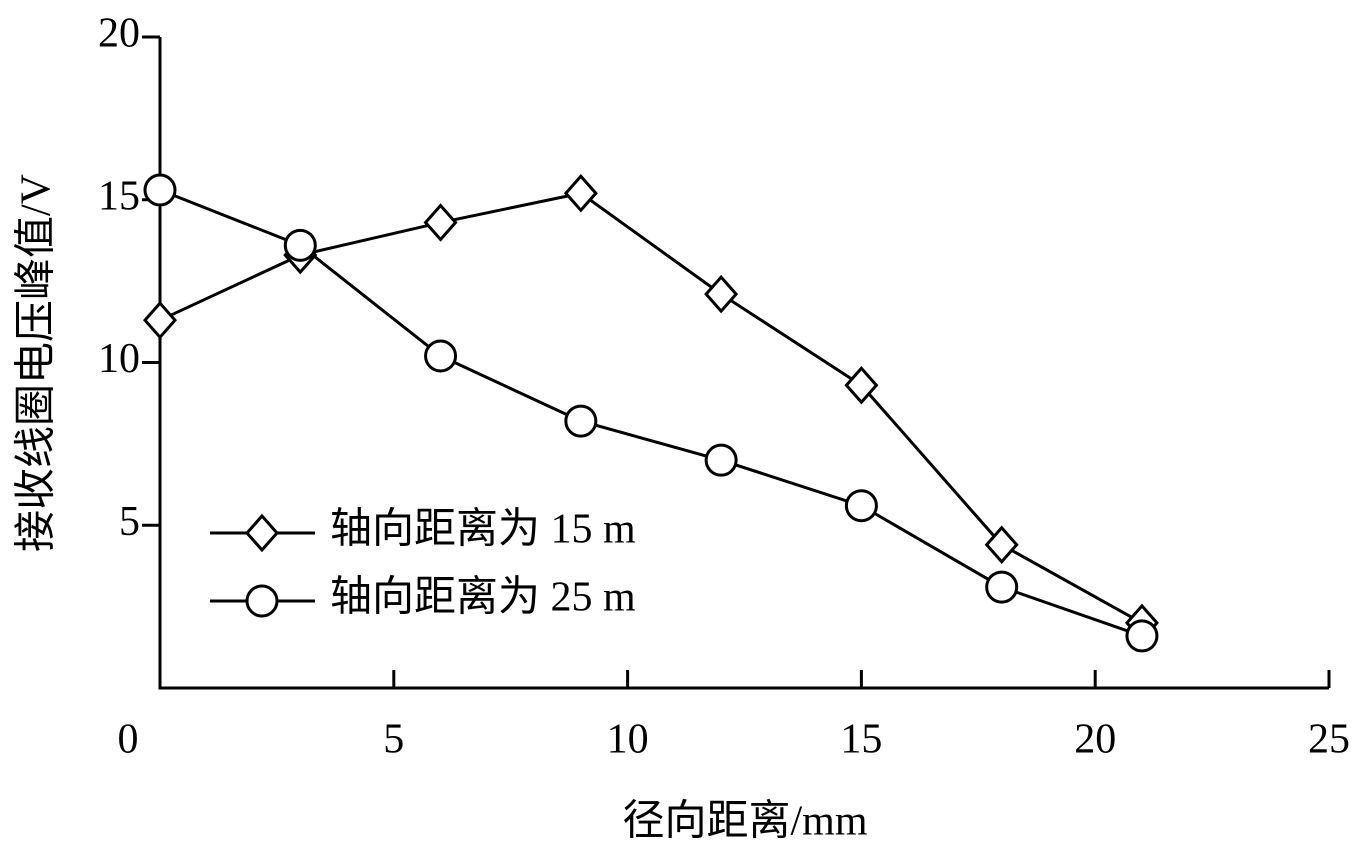 Image resolution: width=1362 pixels, height=861 pixels. What do you see at coordinates (129, 522) in the screenshot?
I see `y-tick-label: 5` at bounding box center [129, 522].